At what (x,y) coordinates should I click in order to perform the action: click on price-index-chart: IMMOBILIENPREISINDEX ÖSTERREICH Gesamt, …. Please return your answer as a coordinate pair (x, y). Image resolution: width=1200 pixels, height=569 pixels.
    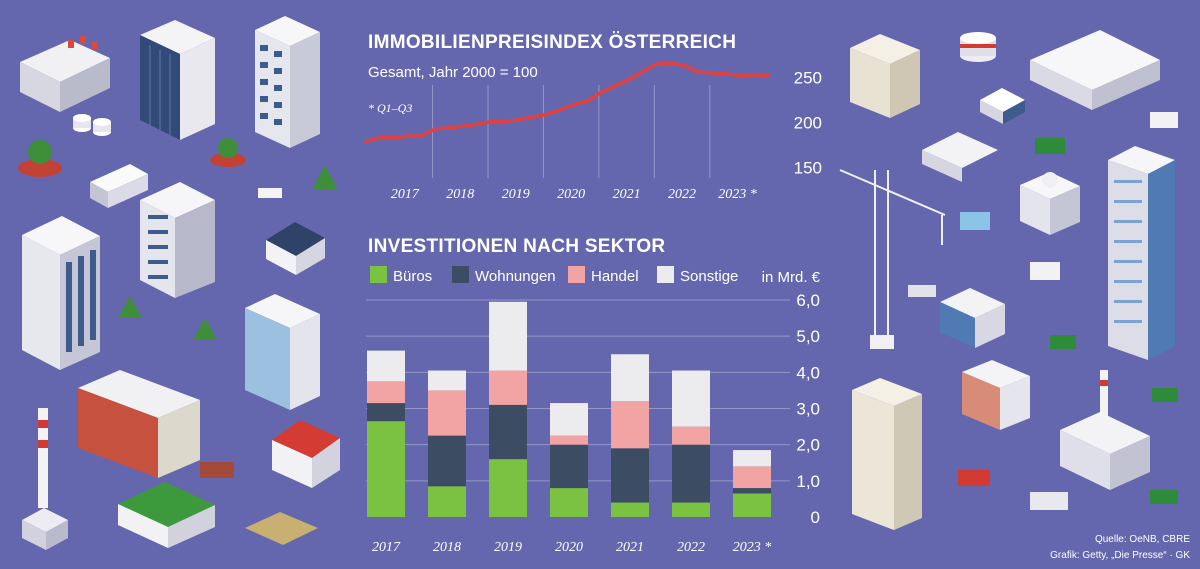
    Looking at the image, I should click on (593, 117).